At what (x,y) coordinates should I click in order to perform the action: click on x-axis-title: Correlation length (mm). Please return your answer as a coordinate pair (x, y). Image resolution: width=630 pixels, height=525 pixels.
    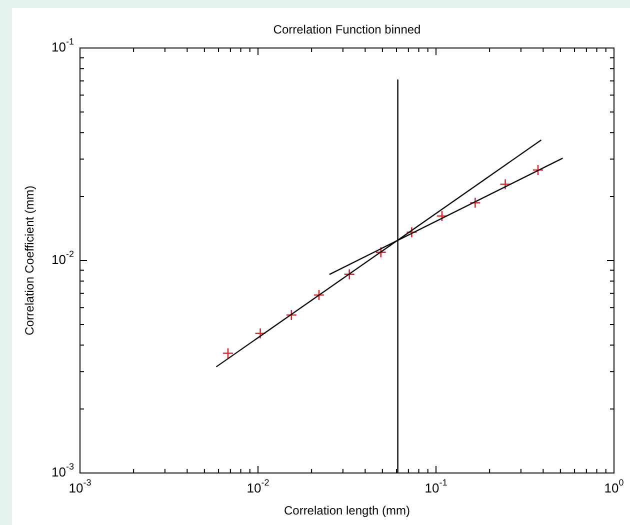
    Looking at the image, I should click on (347, 510).